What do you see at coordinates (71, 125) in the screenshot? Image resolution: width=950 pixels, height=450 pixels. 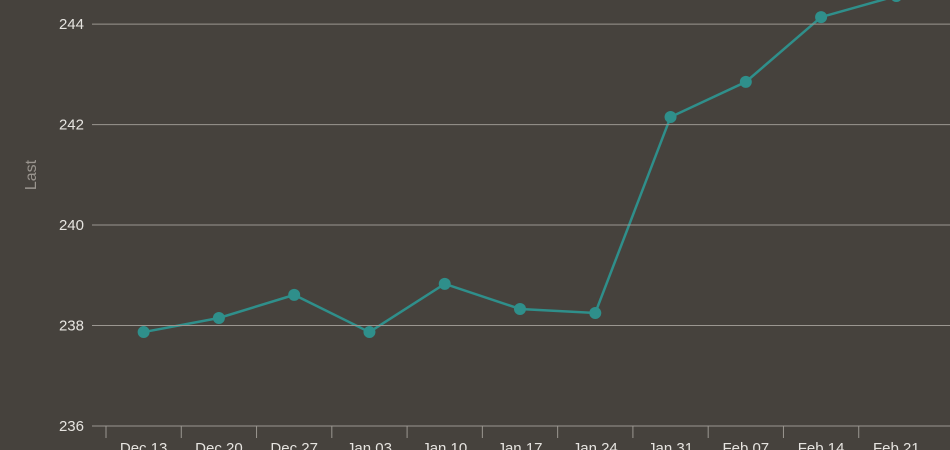 I see `y-tick-label: 242` at bounding box center [71, 125].